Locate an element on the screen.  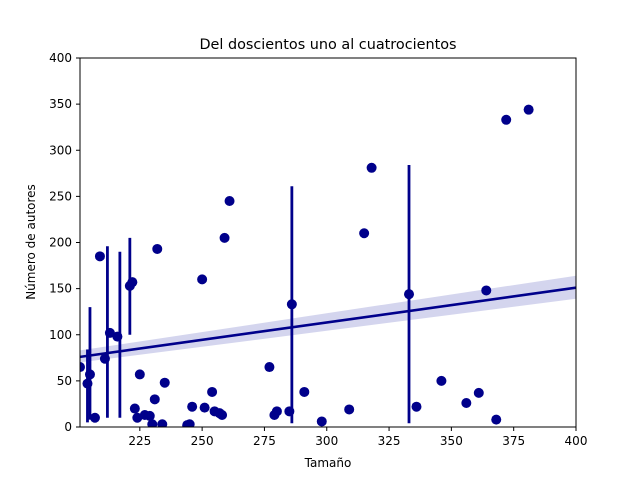
regression-line is located at coordinates (328, 322).